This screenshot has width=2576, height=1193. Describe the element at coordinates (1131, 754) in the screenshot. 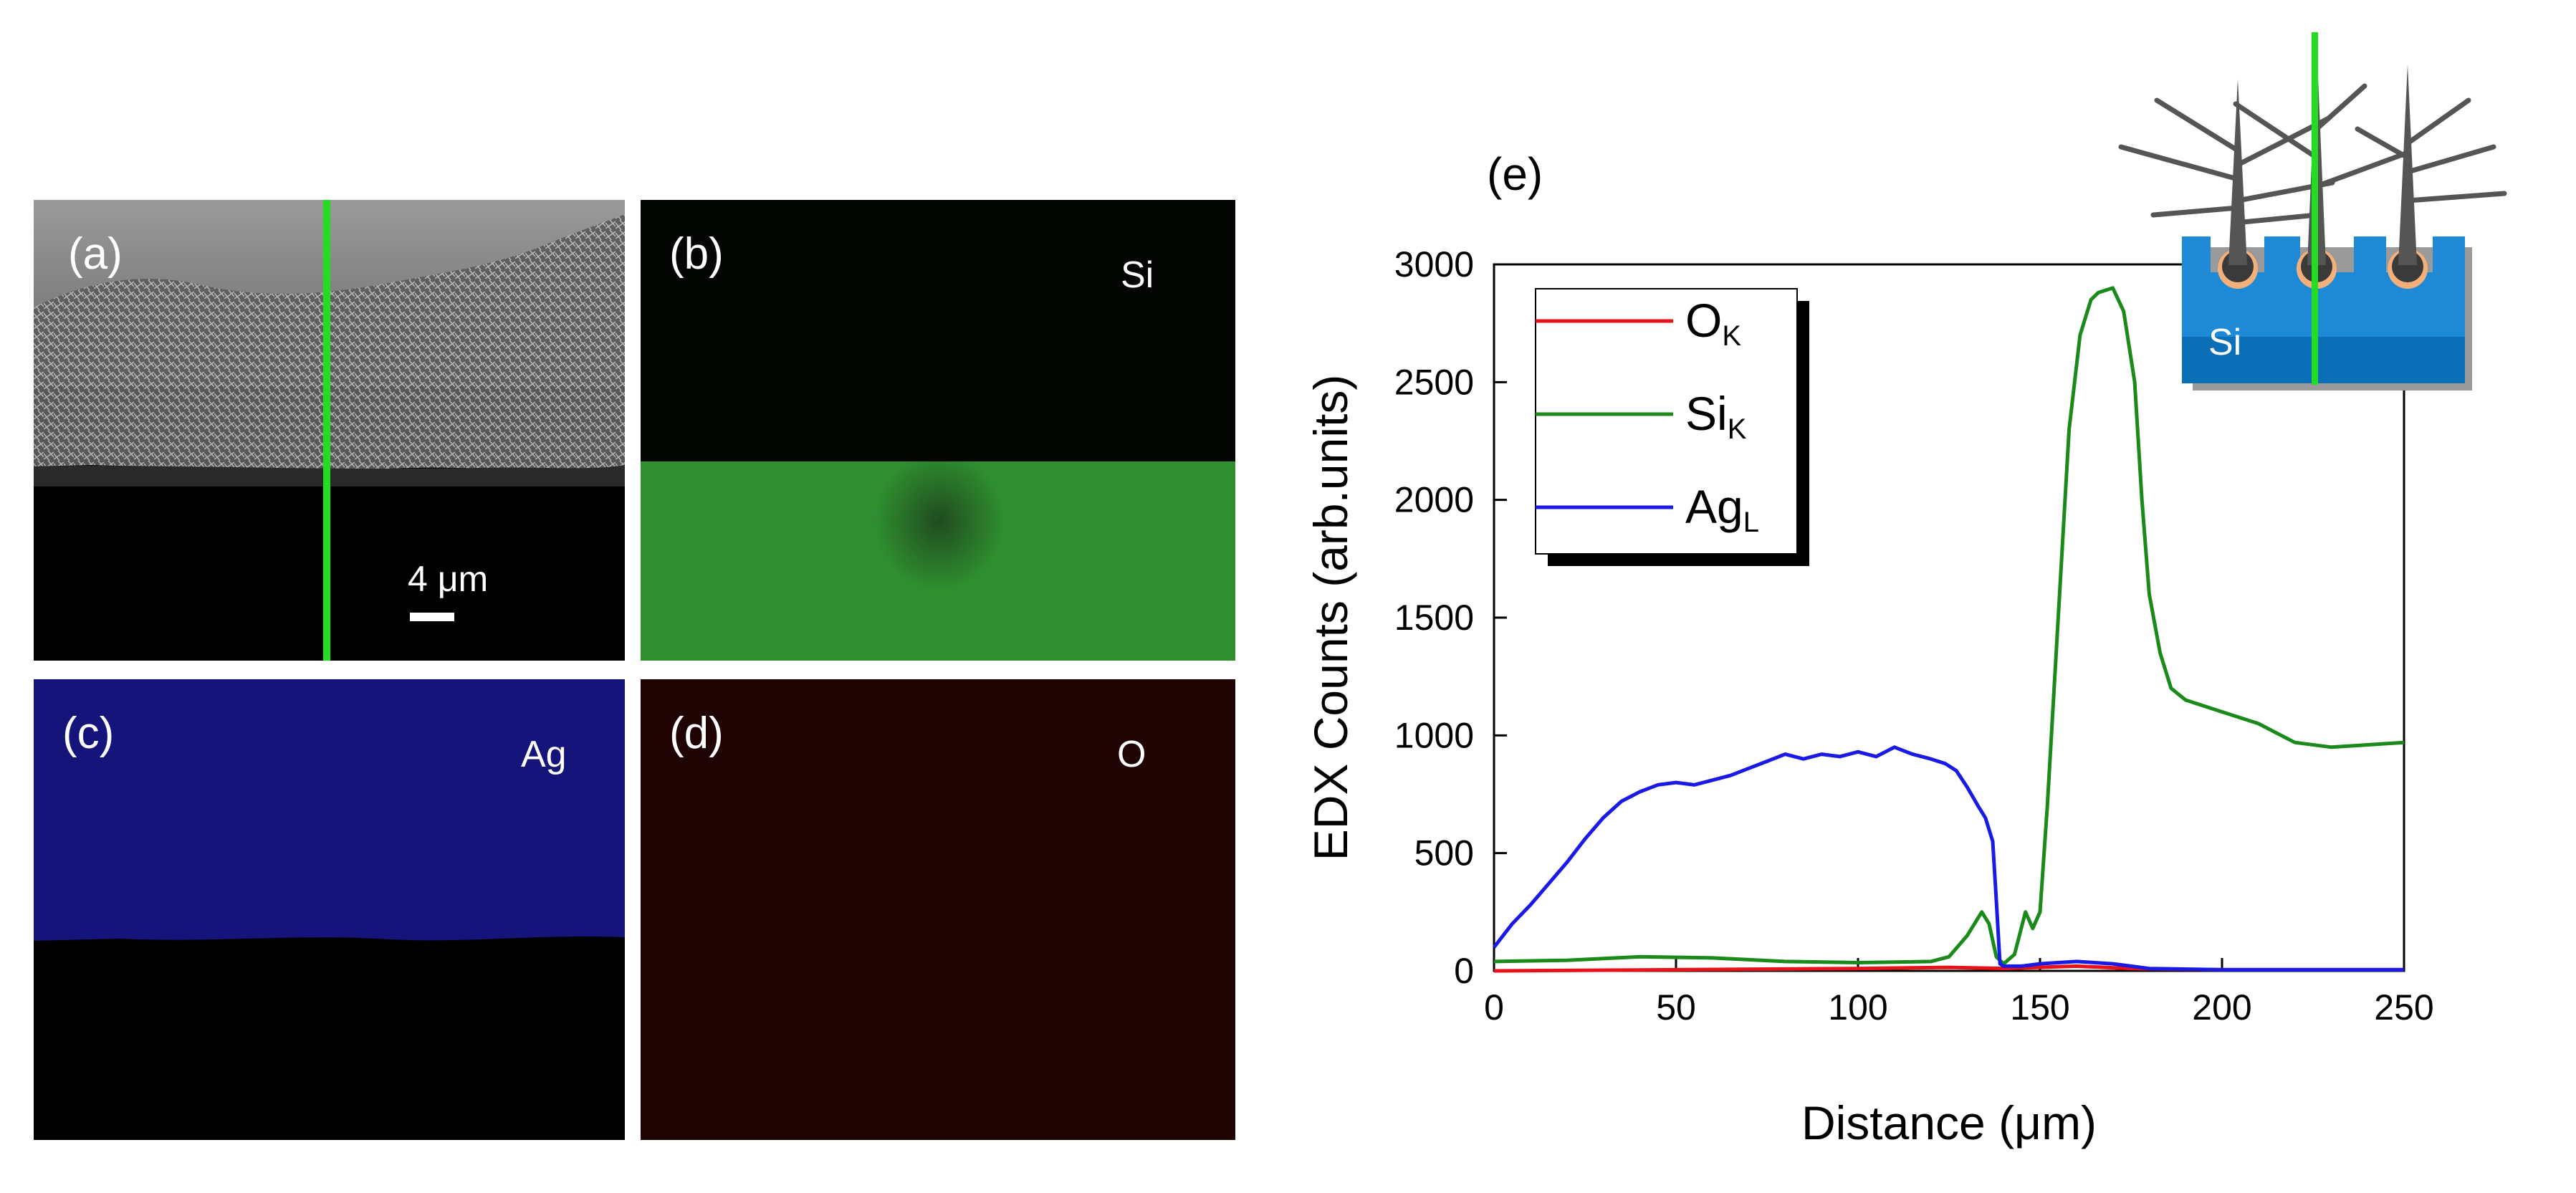

I see `o-element-label: O` at that location.